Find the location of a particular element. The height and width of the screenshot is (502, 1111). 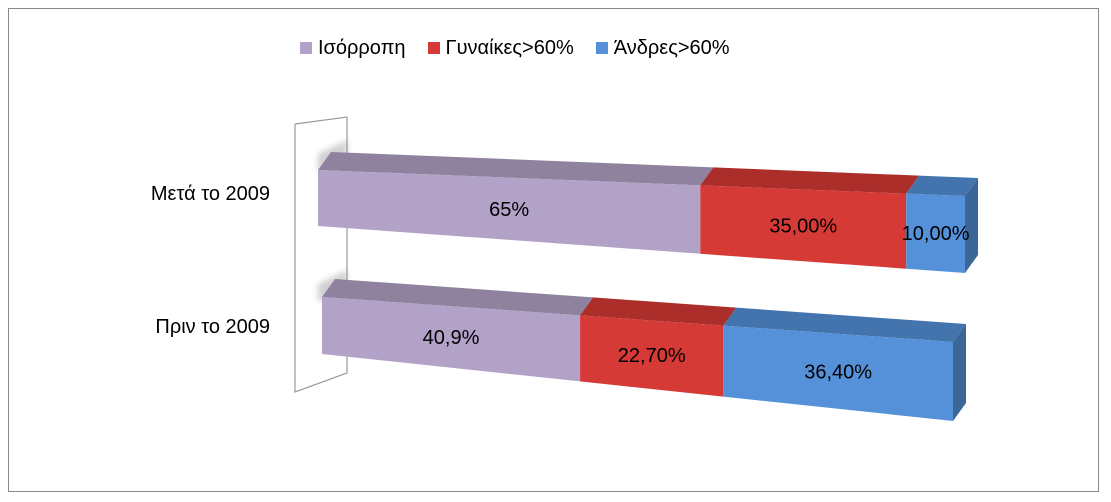

bar-after-2009-series-0-value-label: 65% is located at coordinates (509, 210).